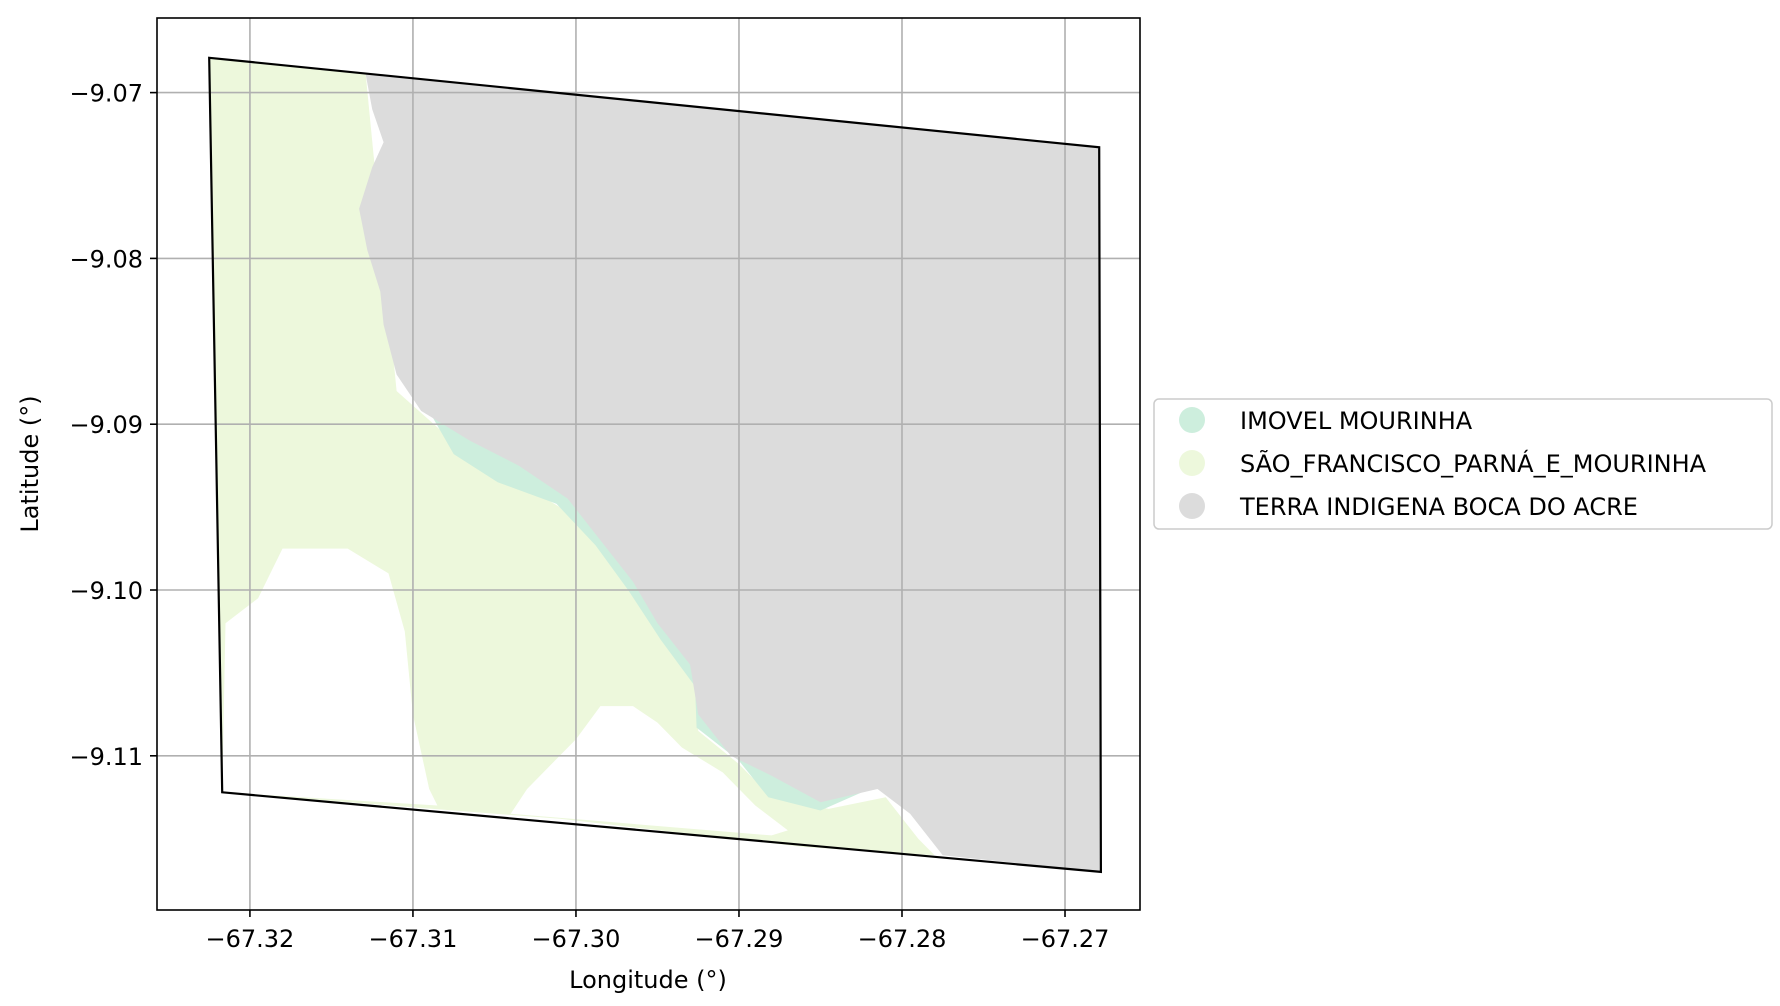 This screenshot has width=1780, height=1006. What do you see at coordinates (739, 939) in the screenshot?
I see `x-tick-label-4: −67.29` at bounding box center [739, 939].